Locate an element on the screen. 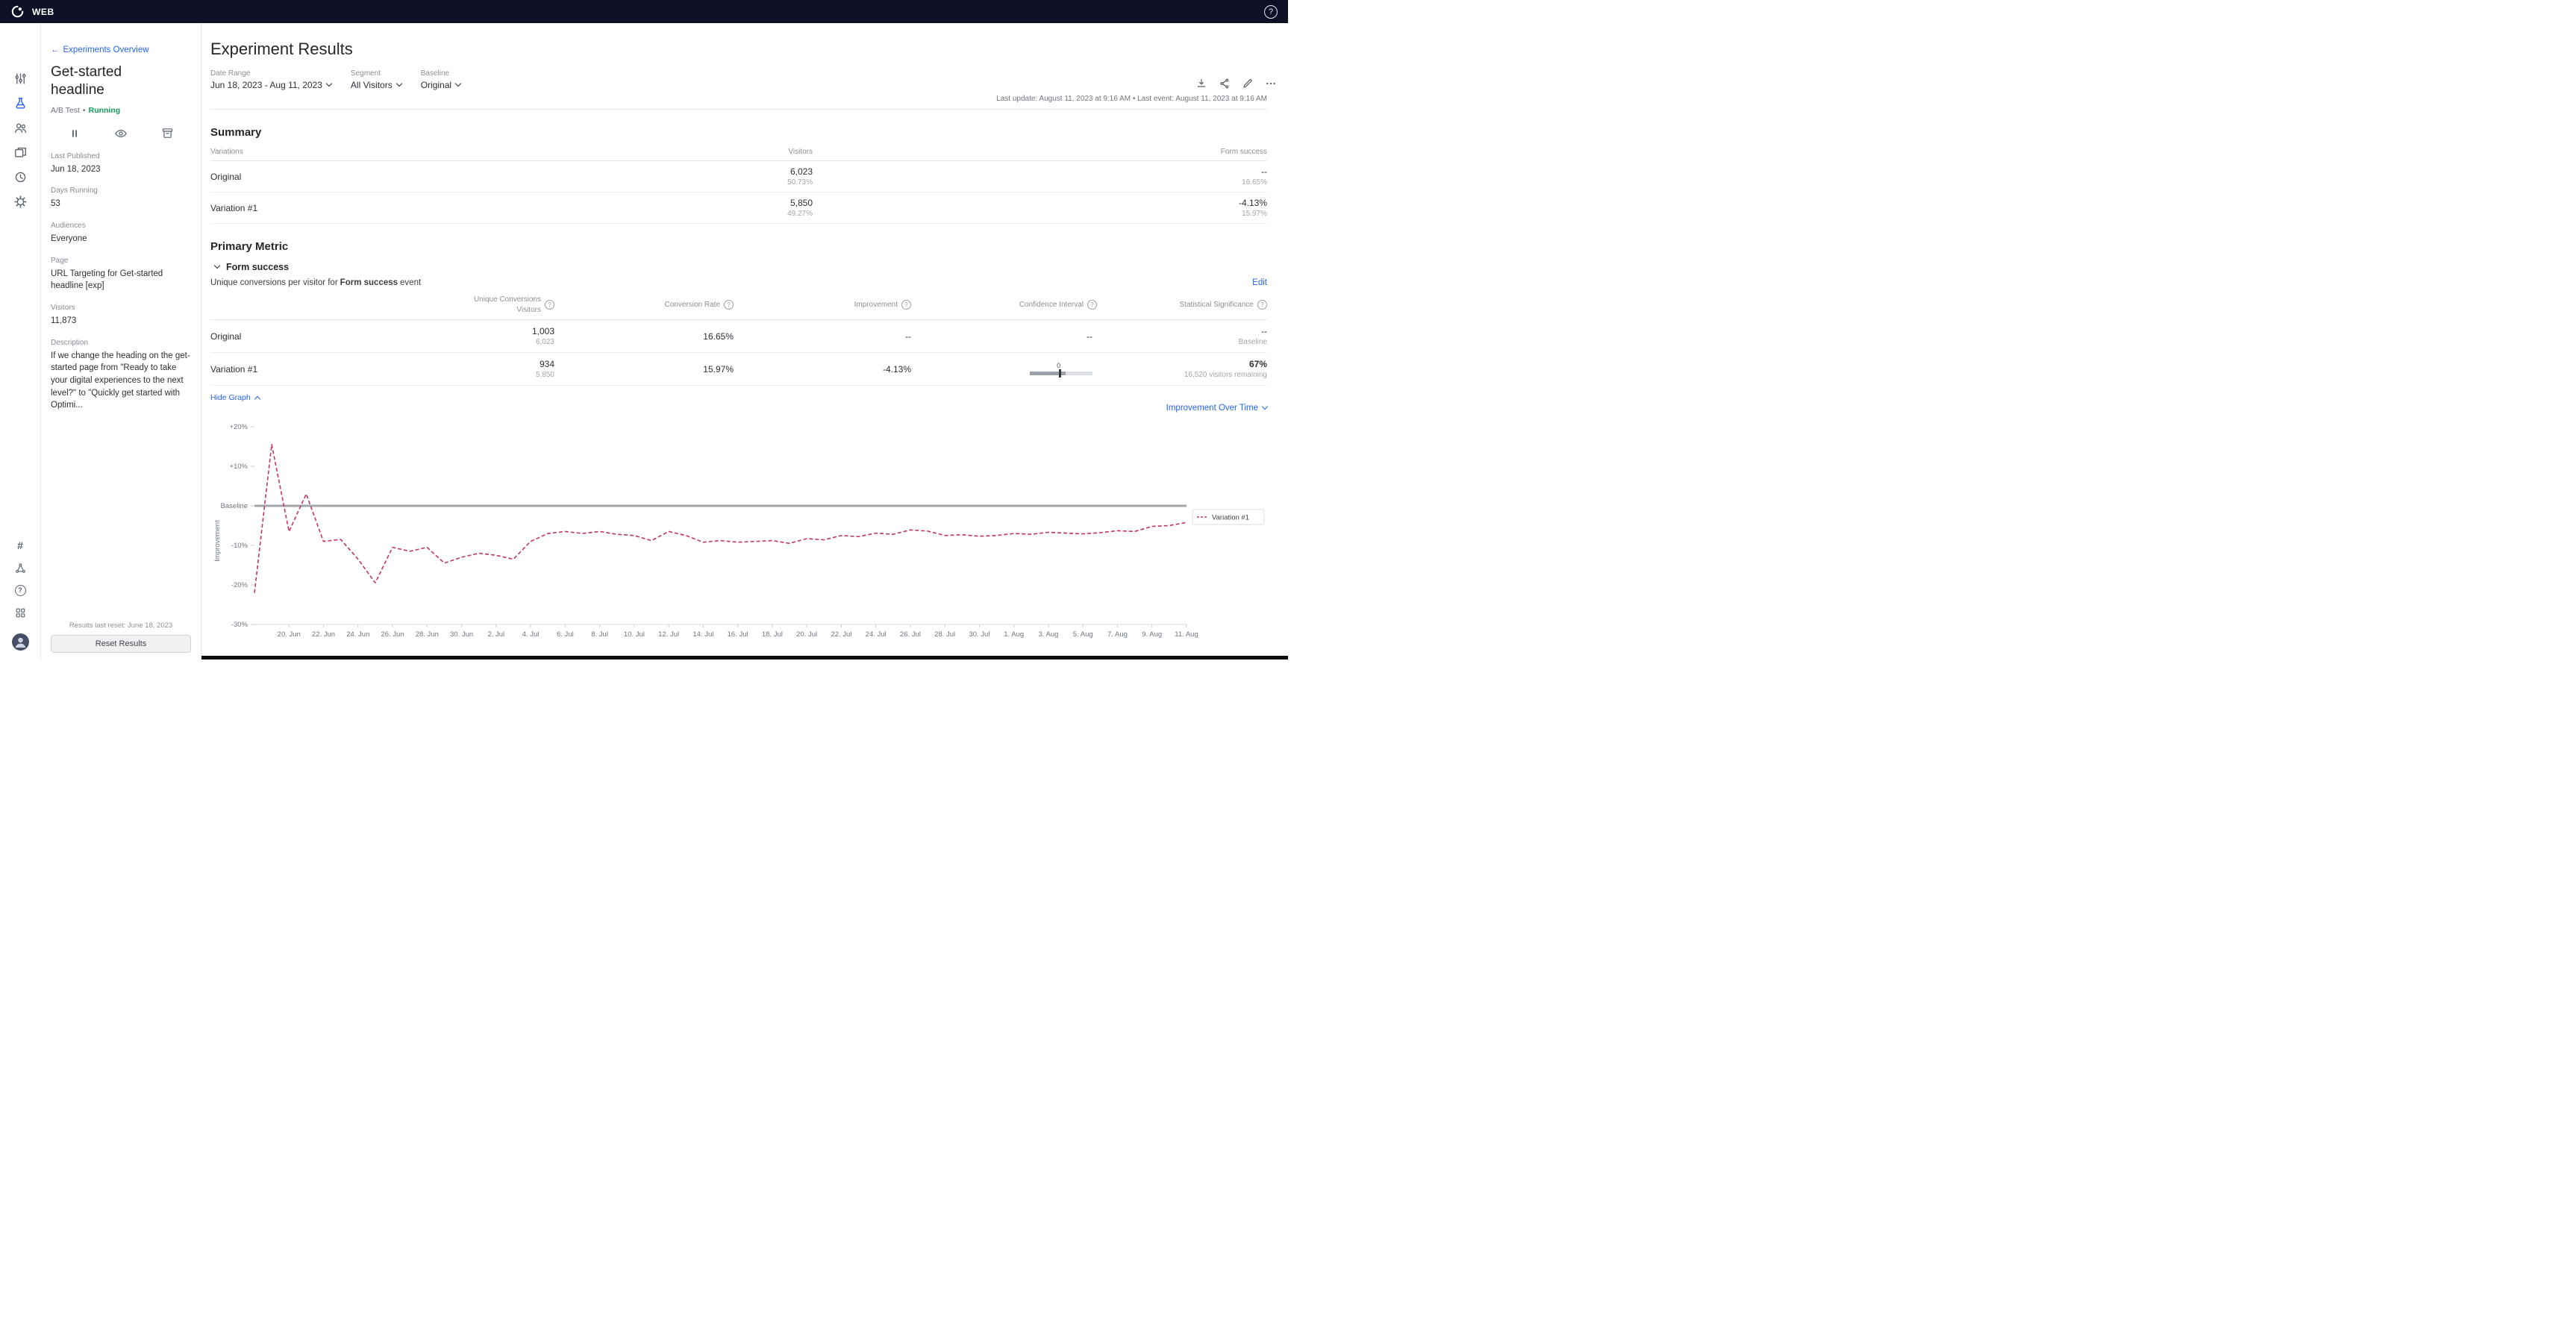  field-label: Audiences is located at coordinates (68, 225).